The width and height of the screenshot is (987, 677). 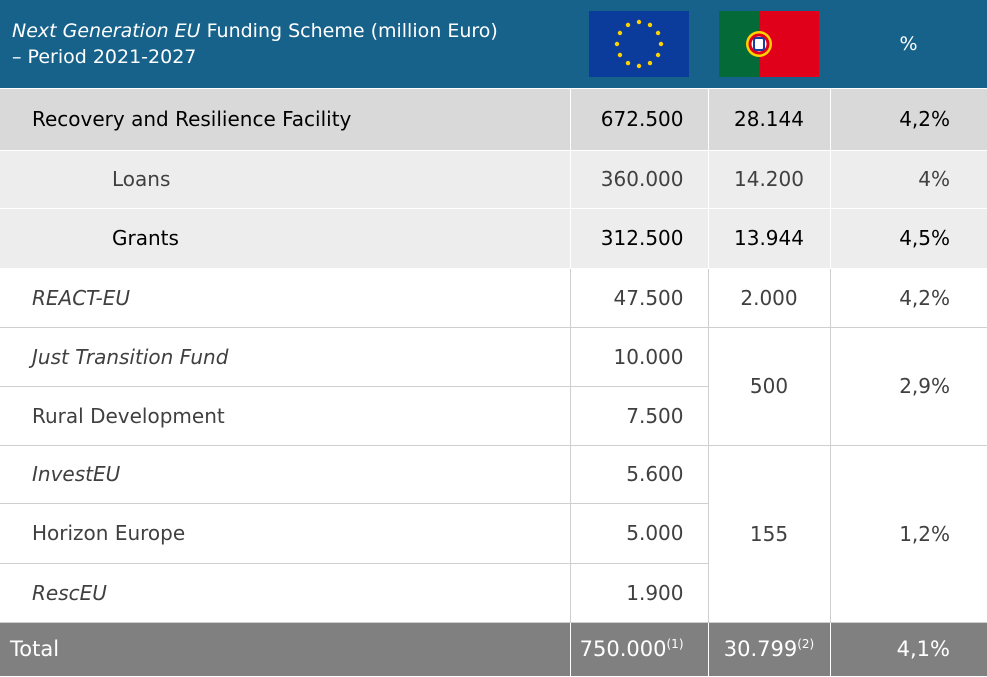 I want to click on table-row: Horizon Europe 5.000, so click(x=493, y=533).